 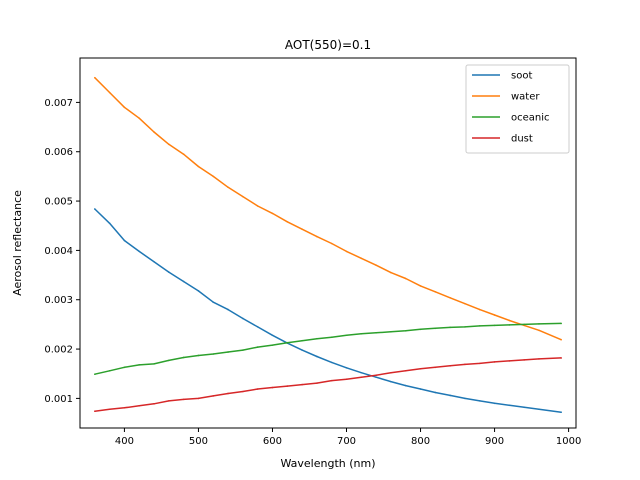 I want to click on x-tick-label: 1000, so click(x=568, y=441).